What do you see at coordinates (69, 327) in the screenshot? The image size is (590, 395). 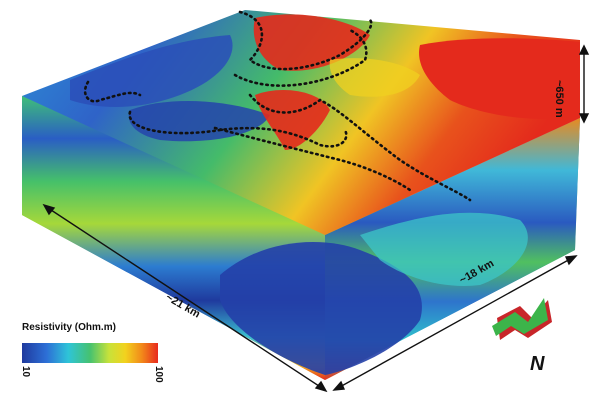 I see `legend-title: Resistivity (Ohm.m)` at bounding box center [69, 327].